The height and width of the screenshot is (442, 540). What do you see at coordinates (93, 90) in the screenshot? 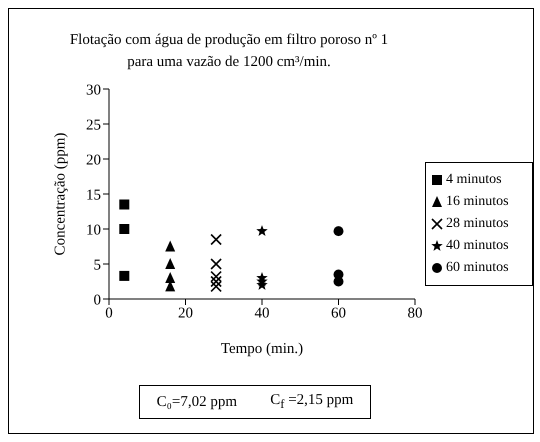
I see `y-tick-label: 30` at bounding box center [93, 90].